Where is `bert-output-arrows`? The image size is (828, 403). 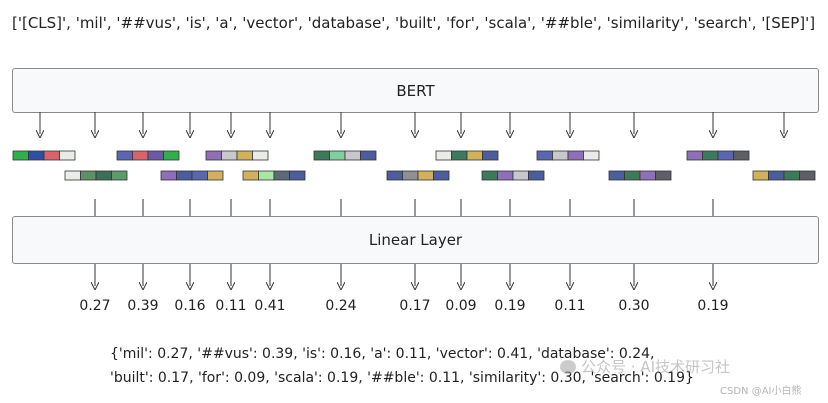 bert-output-arrows is located at coordinates (412, 123).